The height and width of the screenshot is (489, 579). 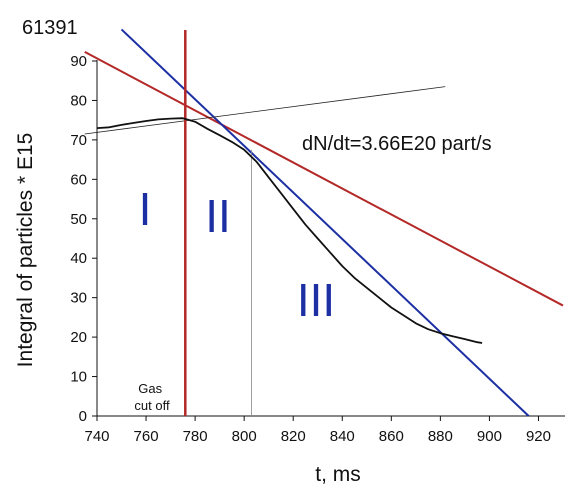 I want to click on y-tick-label: 20, so click(x=78, y=337).